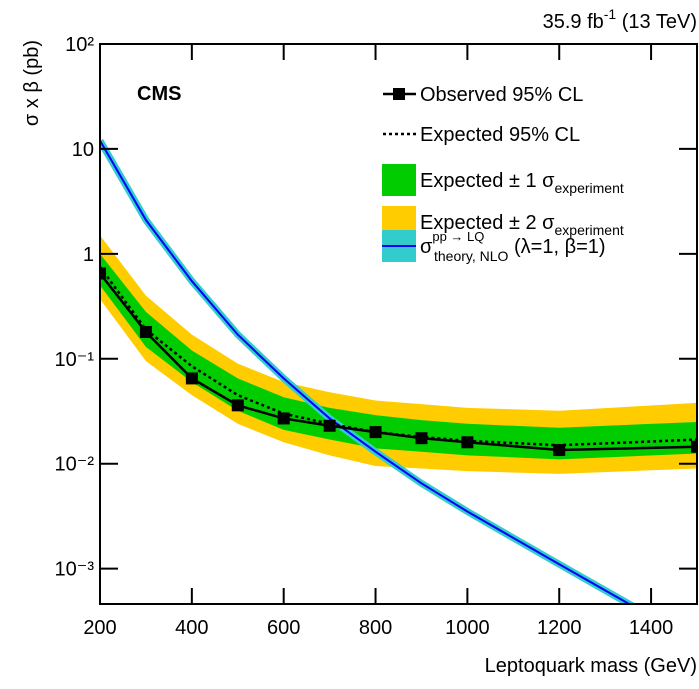  Describe the element at coordinates (99, 628) in the screenshot. I see `x-tick-label: 200` at that location.